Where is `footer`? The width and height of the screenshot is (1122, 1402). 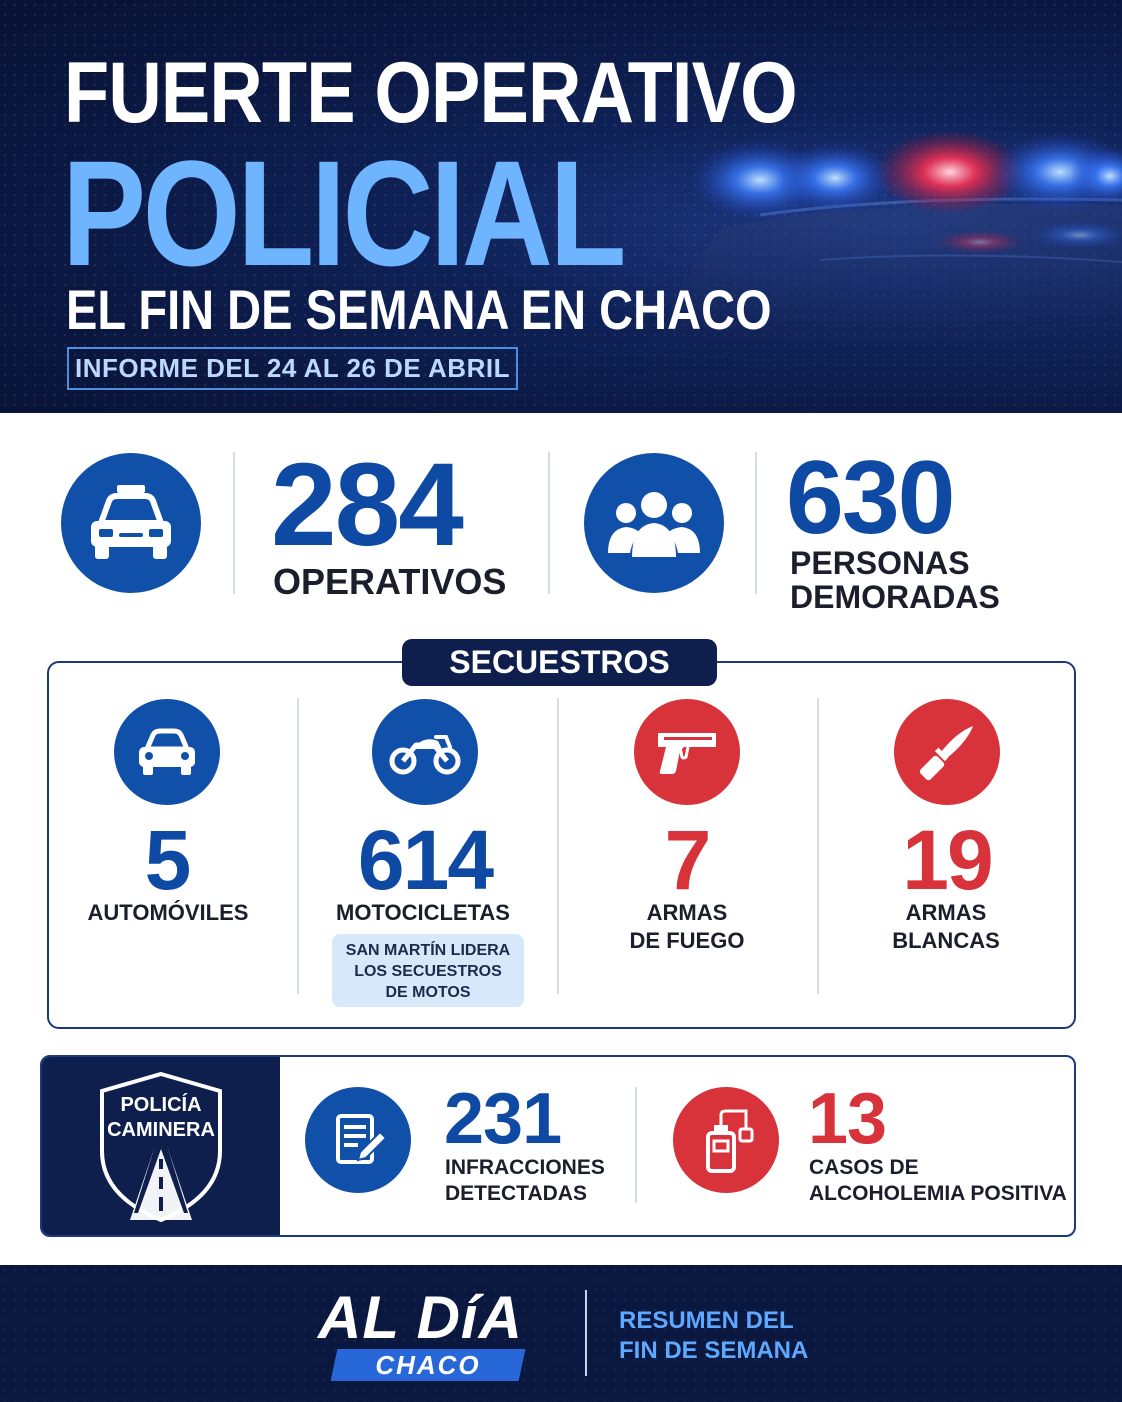
footer is located at coordinates (561, 1333).